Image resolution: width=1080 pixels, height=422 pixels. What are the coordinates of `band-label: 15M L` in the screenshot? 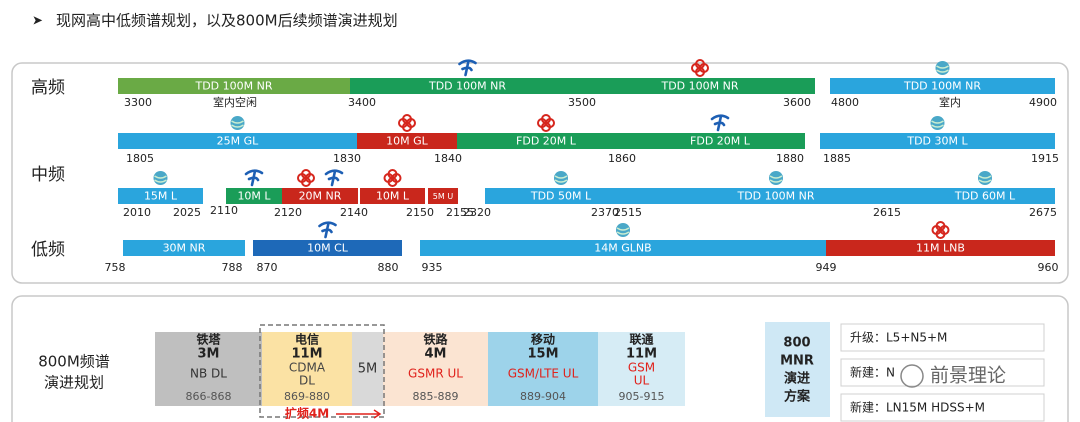 It's located at (161, 196).